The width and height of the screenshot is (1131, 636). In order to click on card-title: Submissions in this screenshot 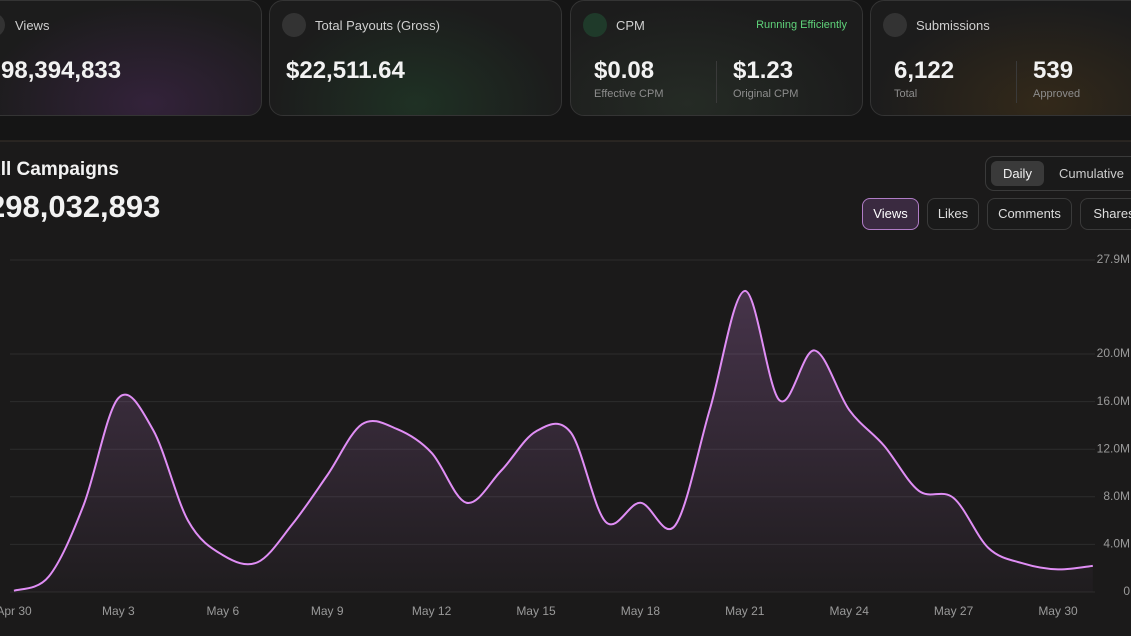, I will do `click(953, 25)`.